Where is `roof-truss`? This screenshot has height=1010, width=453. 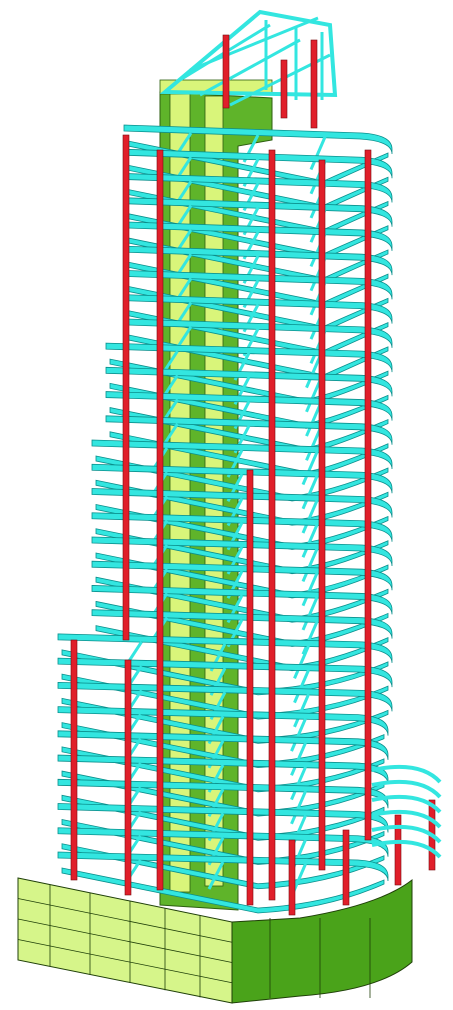
roof-truss is located at coordinates (248, 69).